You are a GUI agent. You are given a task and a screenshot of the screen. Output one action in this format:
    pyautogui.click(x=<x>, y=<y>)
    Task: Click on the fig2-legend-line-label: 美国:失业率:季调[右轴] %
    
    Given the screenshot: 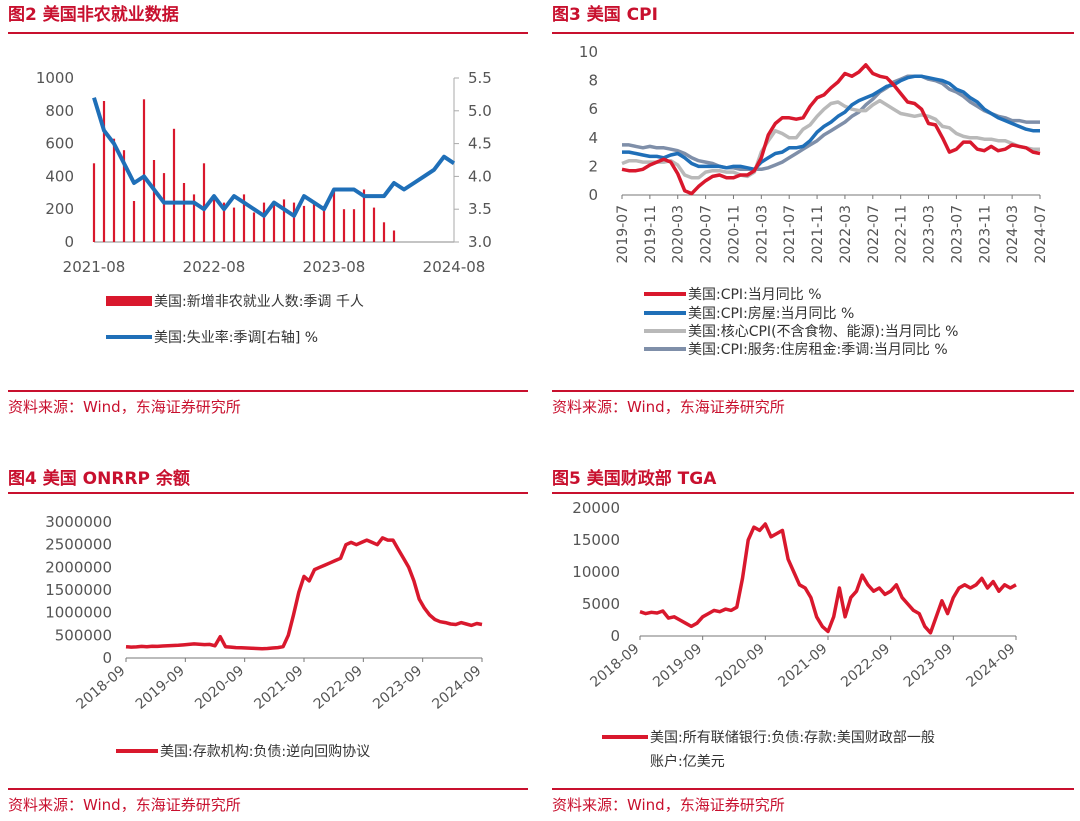 What is the action you would take?
    pyautogui.click(x=236, y=337)
    